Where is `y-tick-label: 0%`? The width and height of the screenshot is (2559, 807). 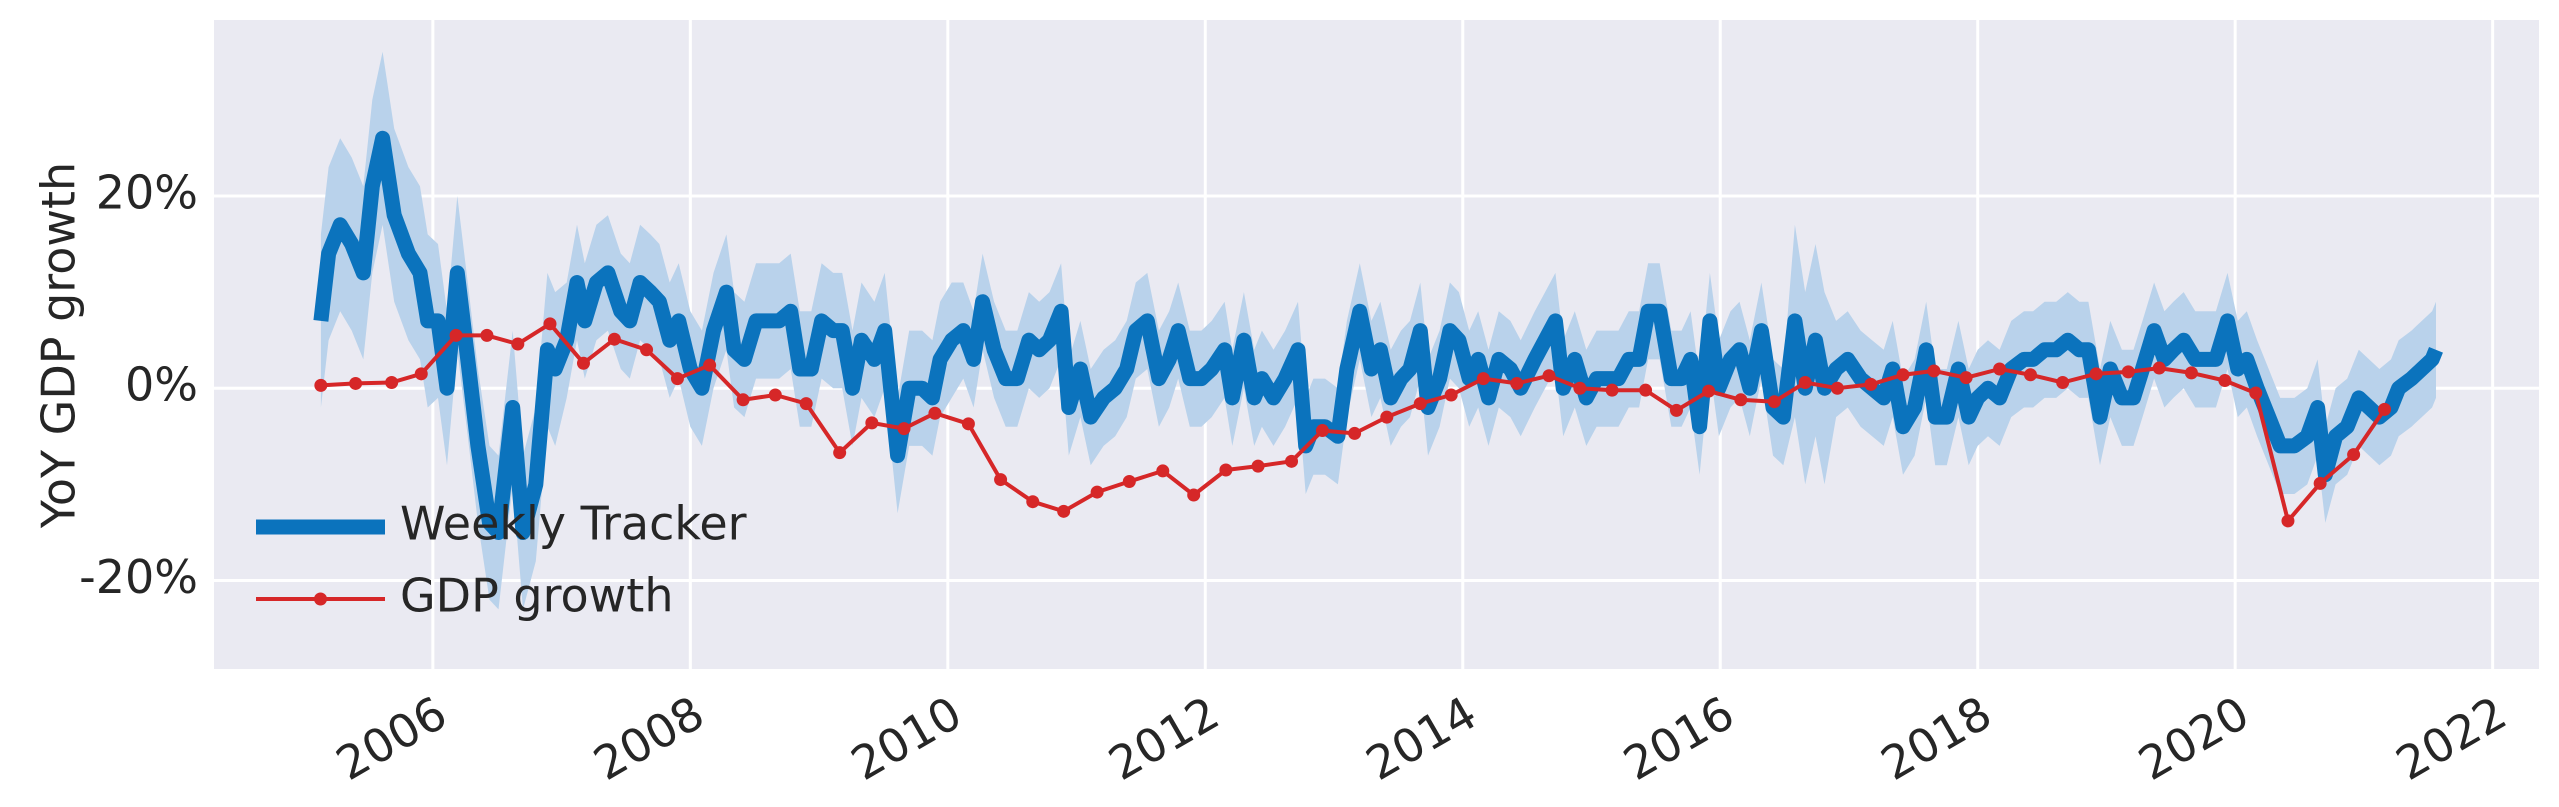 y-tick-label: 0% is located at coordinates (161, 385).